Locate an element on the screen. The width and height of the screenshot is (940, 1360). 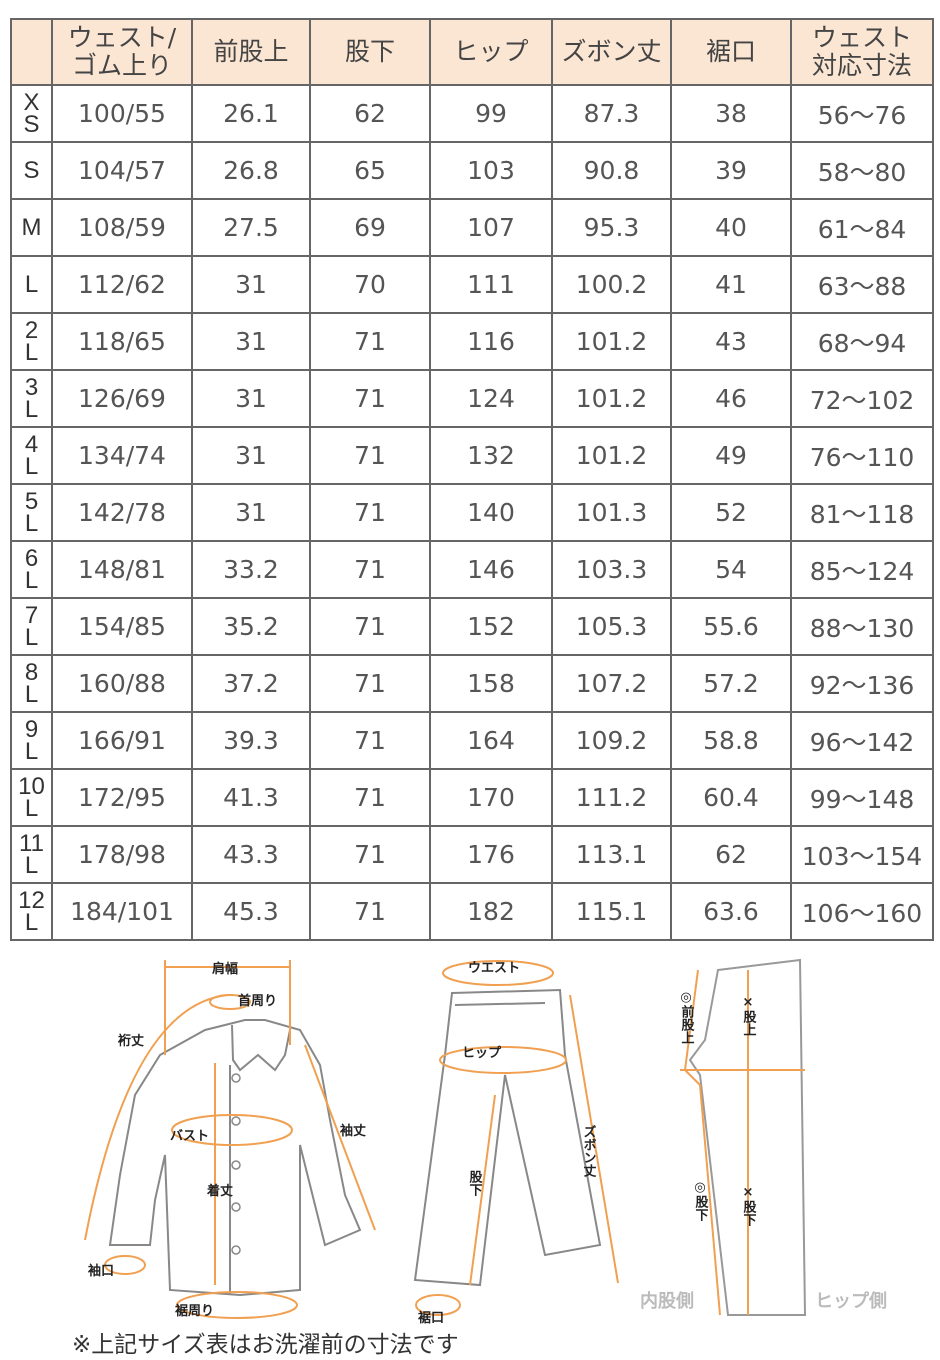
table-cell: 58～80 is located at coordinates (862, 170).